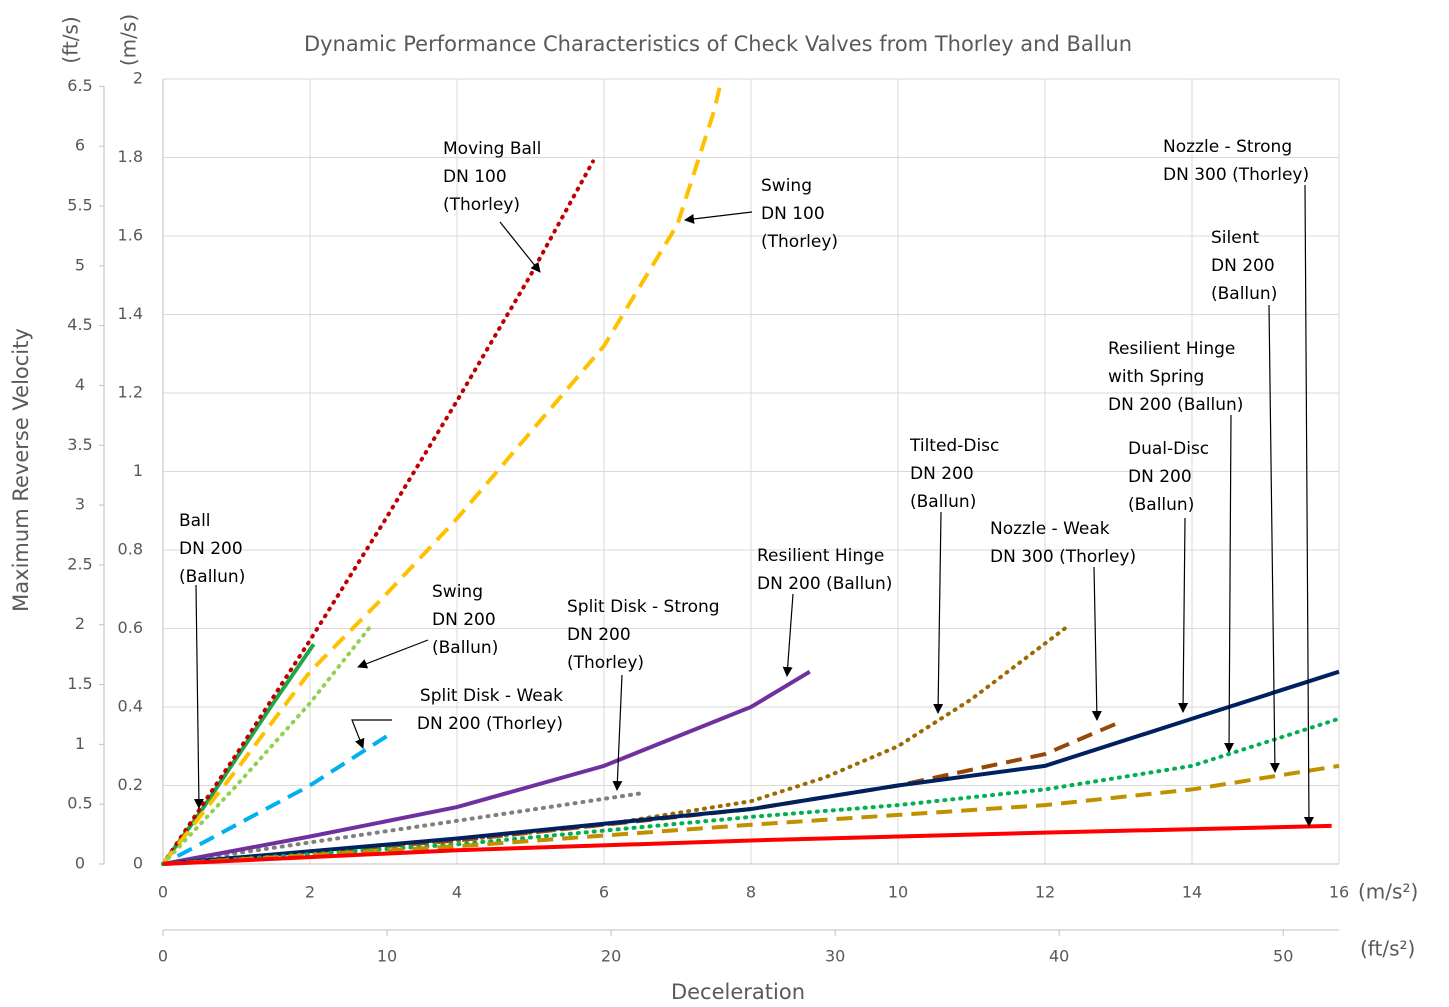  I want to click on series-annotation: with Spring, so click(1156, 377).